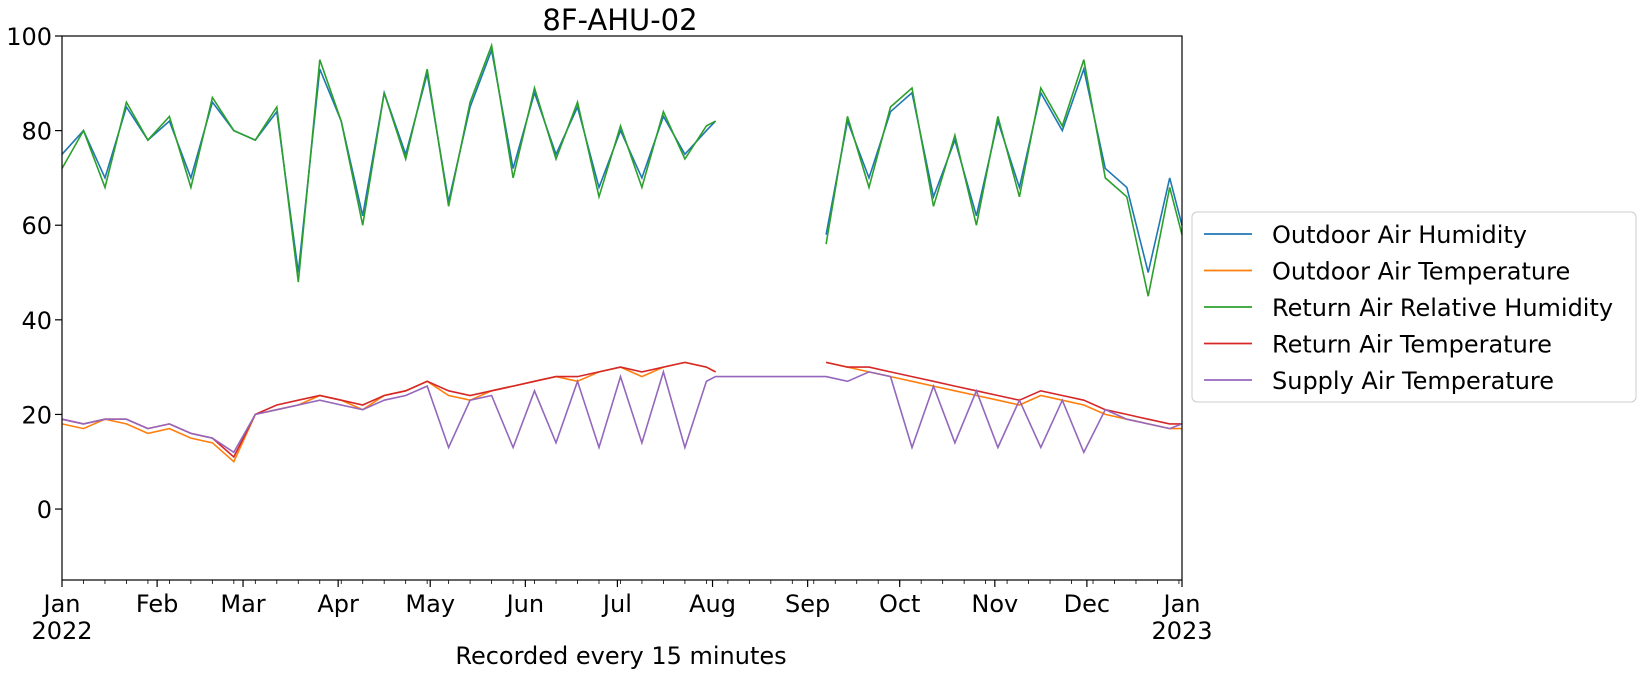  I want to click on x-tick-year-label: 2022, so click(61, 631).